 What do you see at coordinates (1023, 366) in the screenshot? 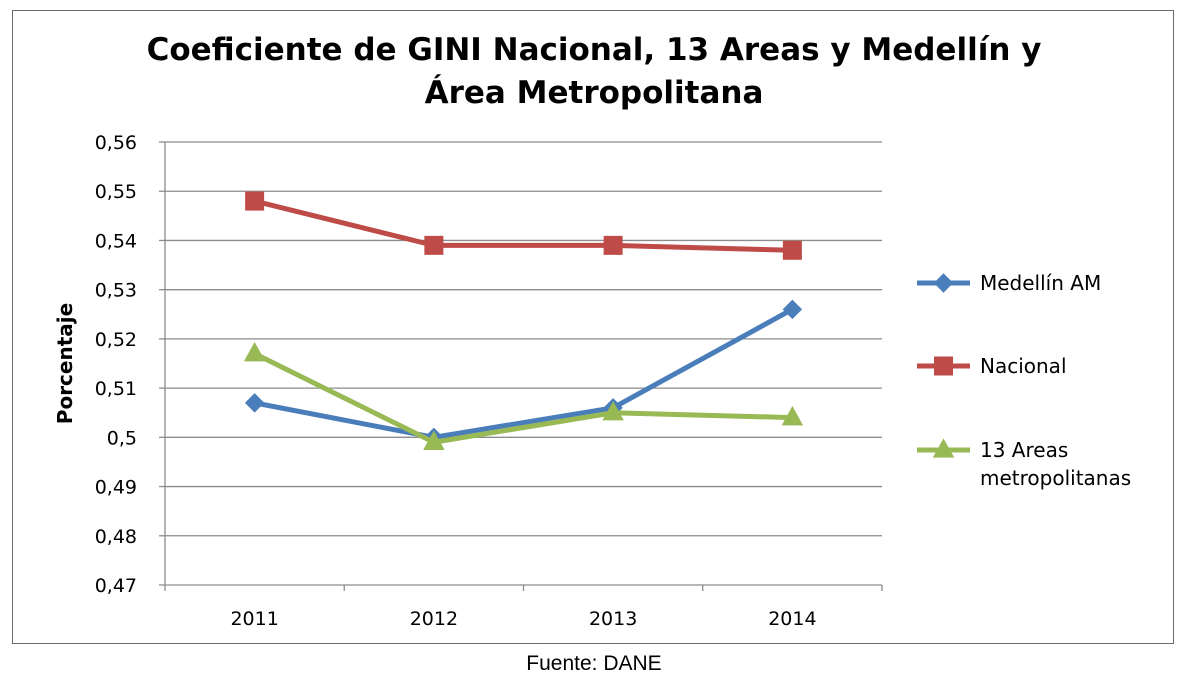
I see `legend-label-2: Nacional` at bounding box center [1023, 366].